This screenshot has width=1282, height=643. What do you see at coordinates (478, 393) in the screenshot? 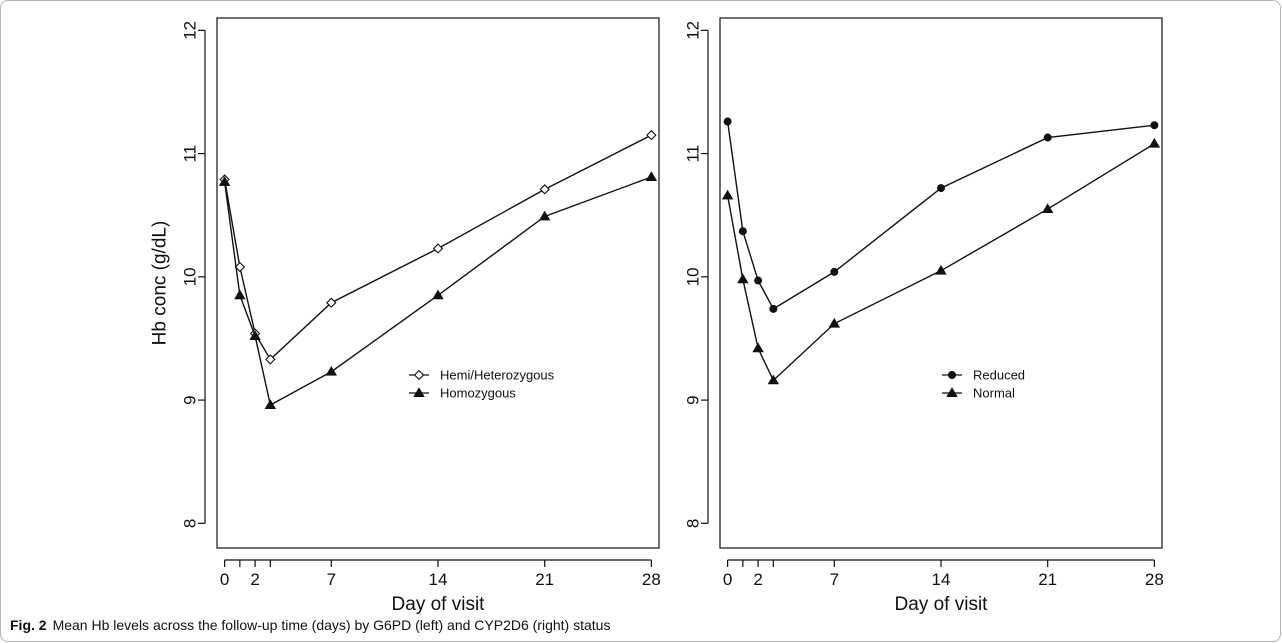
I see `legend-label: Homozygous` at bounding box center [478, 393].